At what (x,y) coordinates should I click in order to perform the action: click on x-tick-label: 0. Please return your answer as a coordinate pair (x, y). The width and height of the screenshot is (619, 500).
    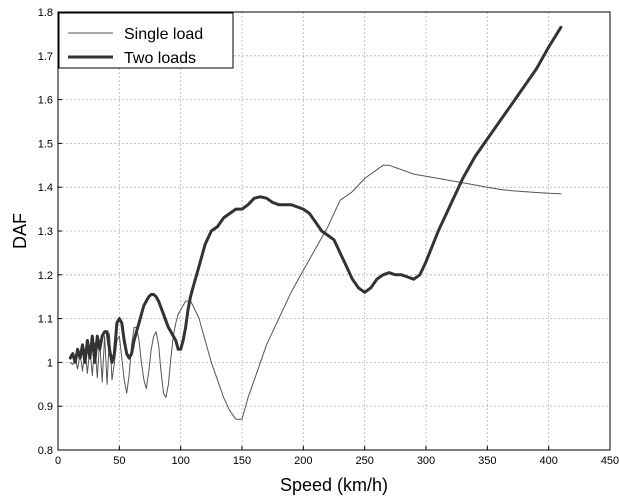
    Looking at the image, I should click on (58, 461).